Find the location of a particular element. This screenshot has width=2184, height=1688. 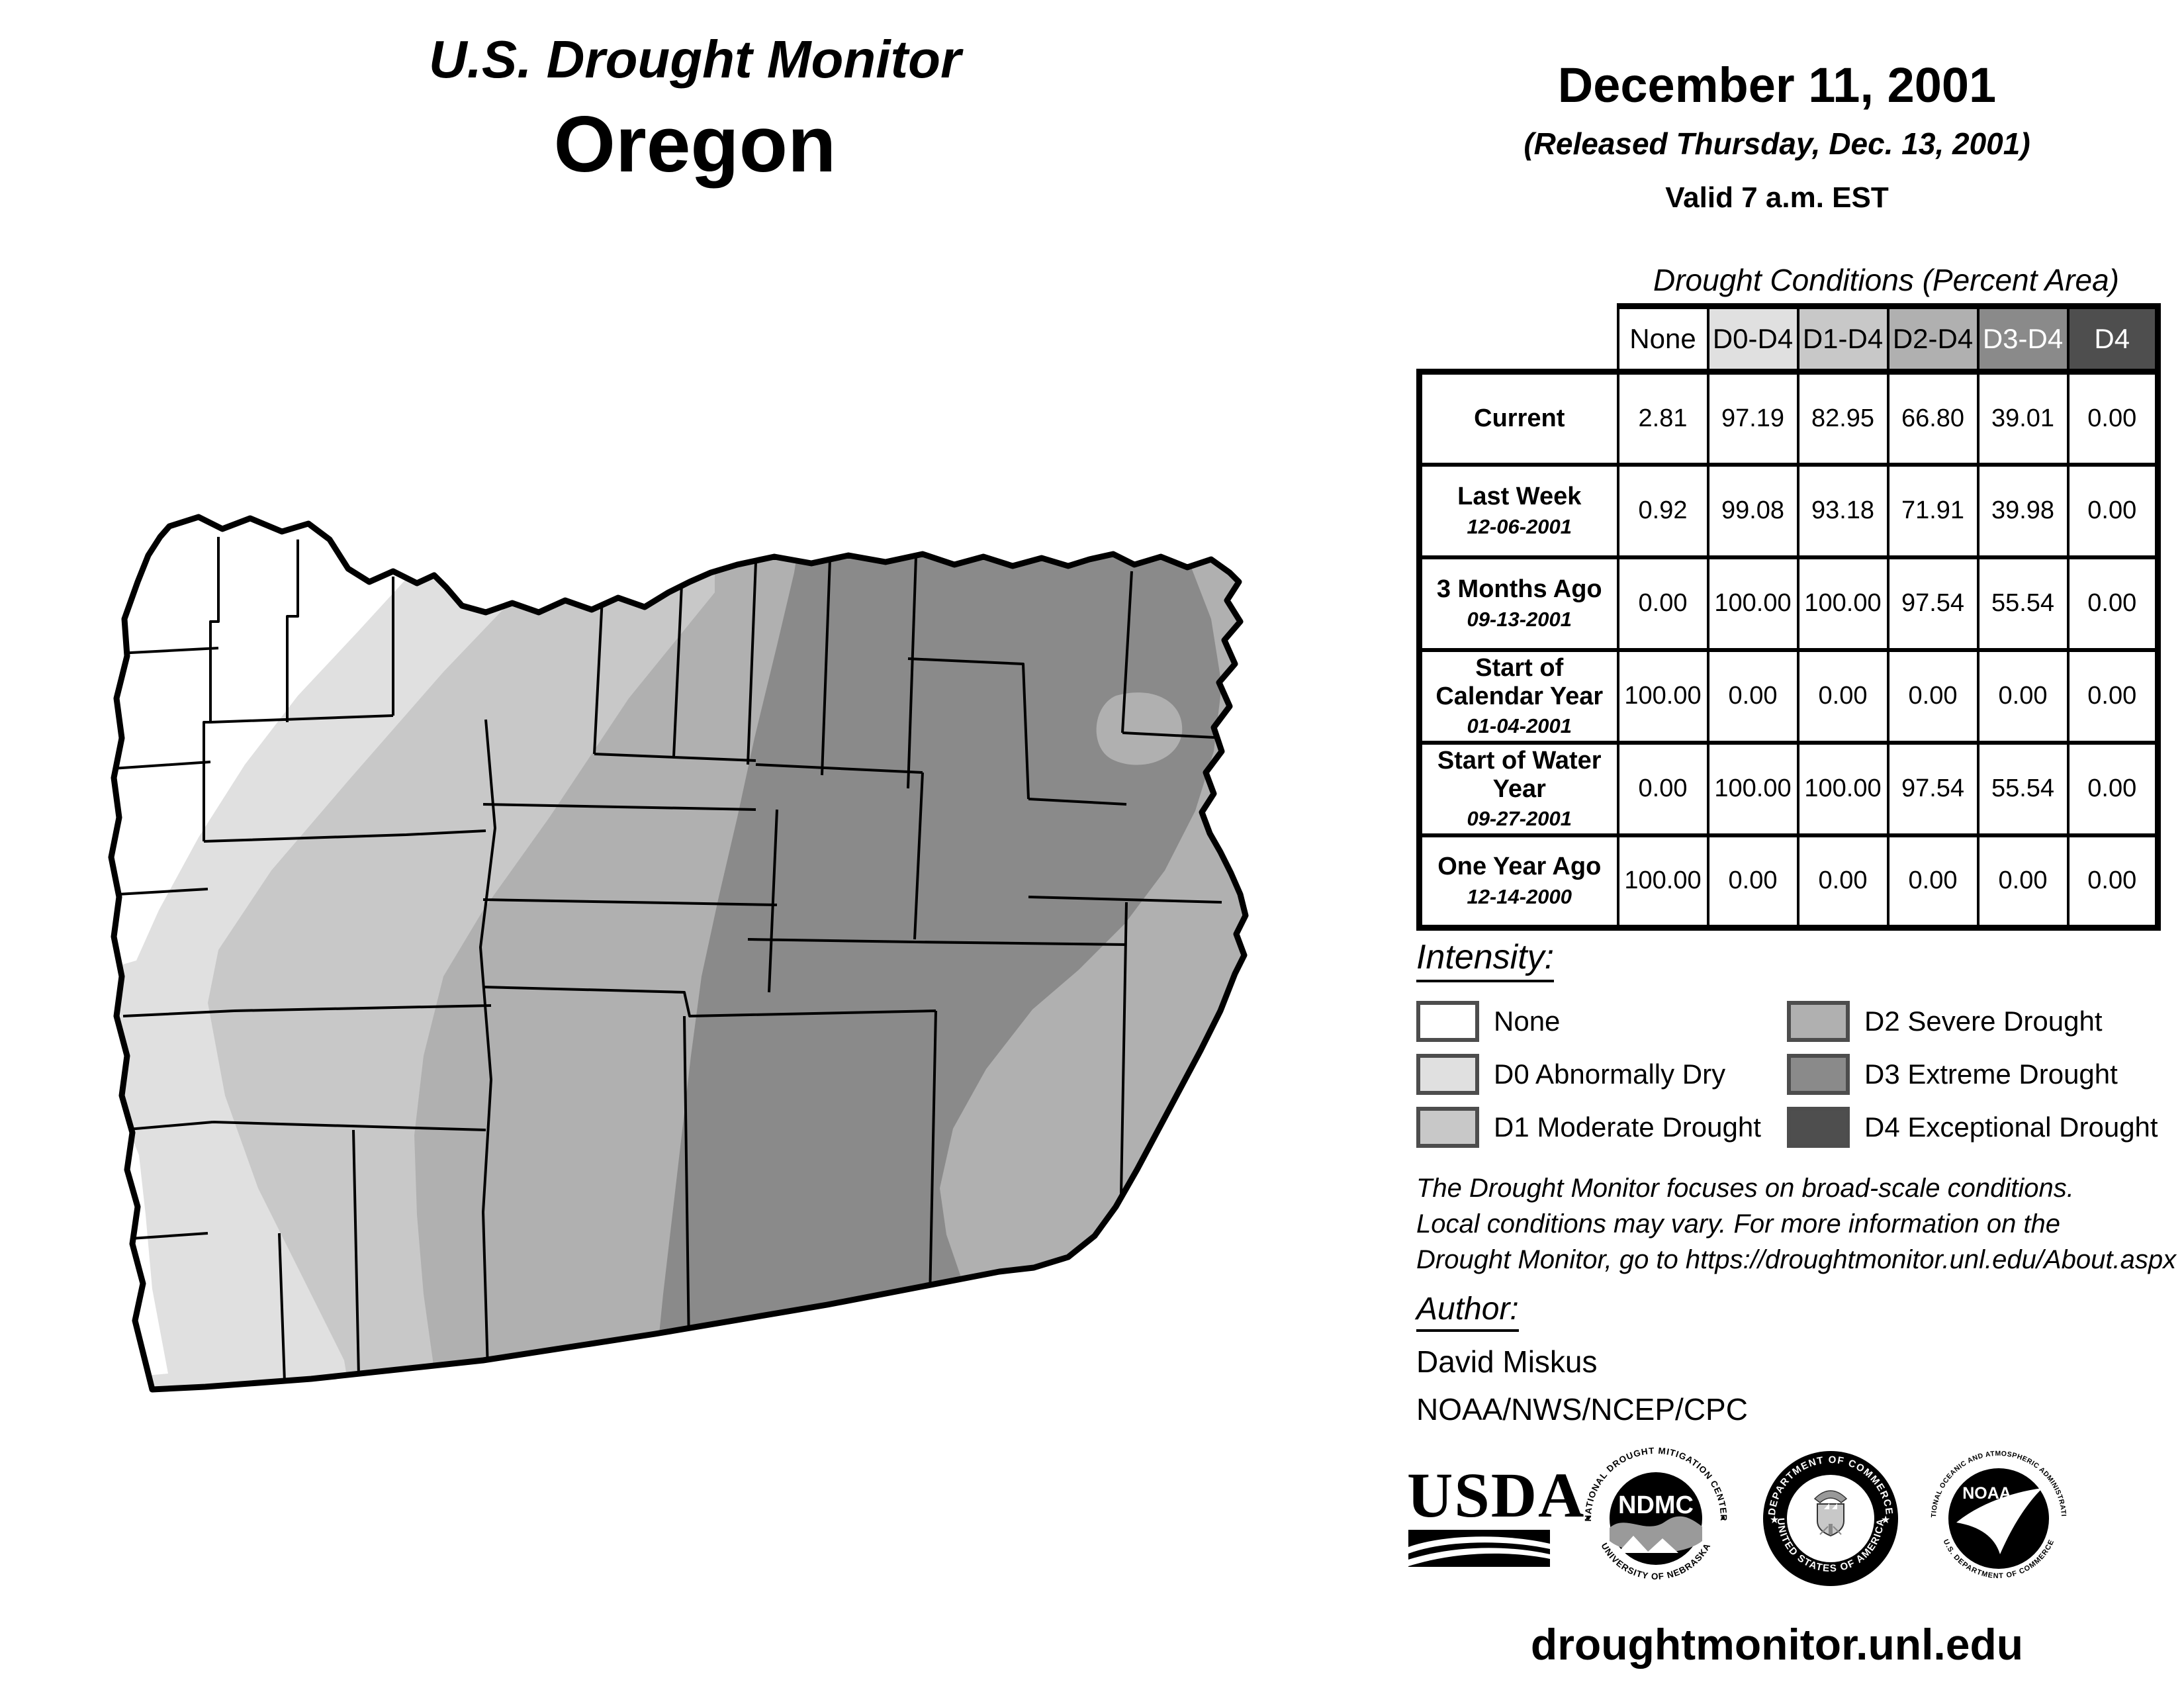

legend-title: Intensity: is located at coordinates (1485, 959).